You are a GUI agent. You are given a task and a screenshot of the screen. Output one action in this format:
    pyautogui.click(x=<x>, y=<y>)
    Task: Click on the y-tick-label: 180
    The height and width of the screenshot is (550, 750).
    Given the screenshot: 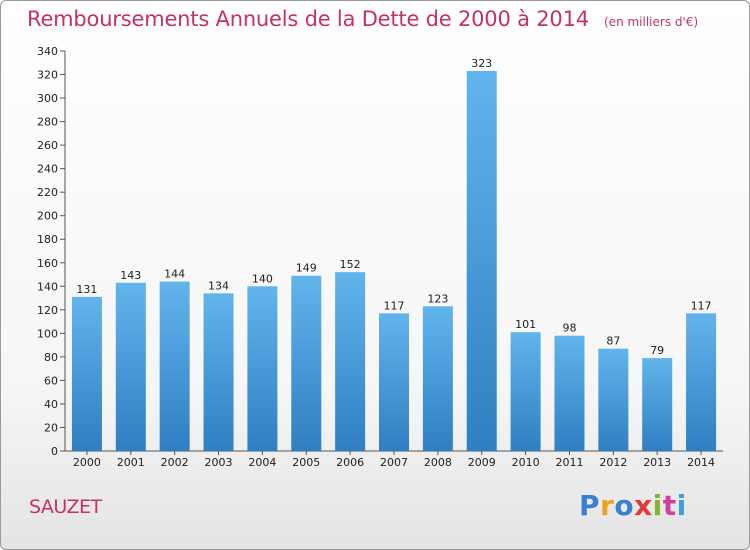 What is the action you would take?
    pyautogui.click(x=47, y=239)
    